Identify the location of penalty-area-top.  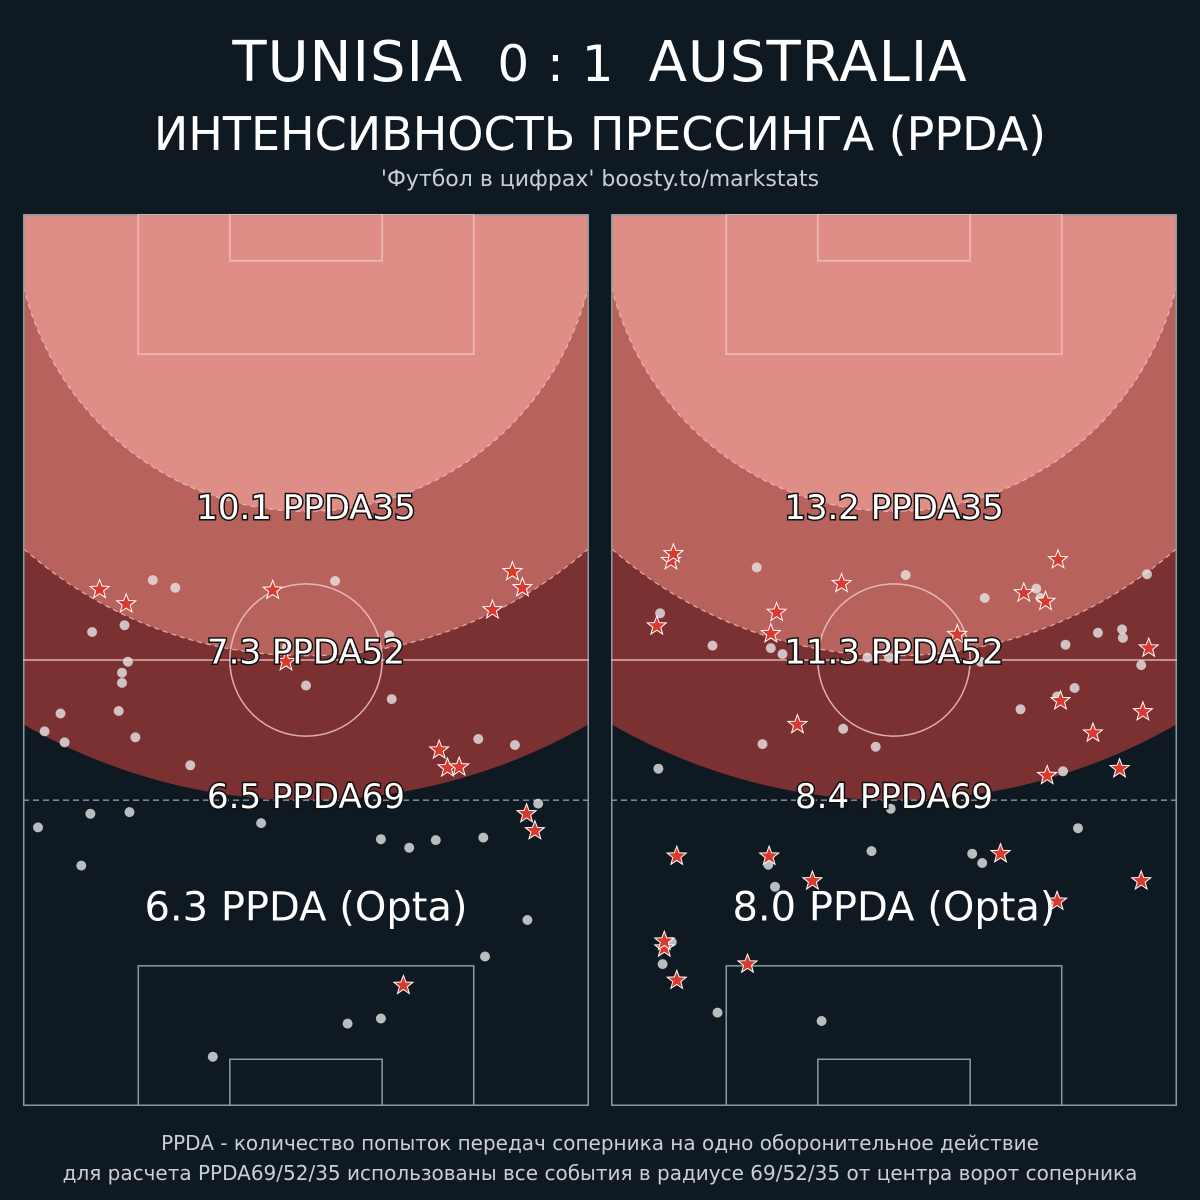
(894, 284).